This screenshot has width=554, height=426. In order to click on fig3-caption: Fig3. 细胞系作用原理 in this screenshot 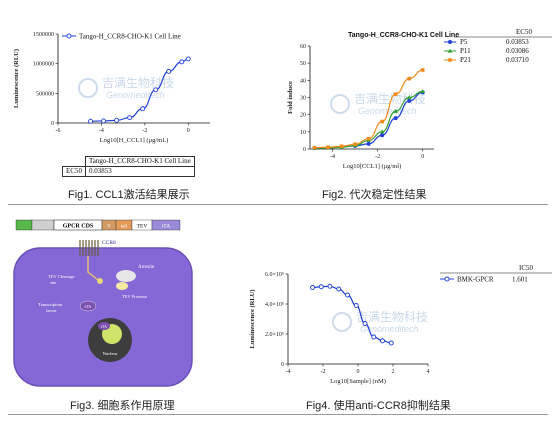, I will do `click(122, 406)`.